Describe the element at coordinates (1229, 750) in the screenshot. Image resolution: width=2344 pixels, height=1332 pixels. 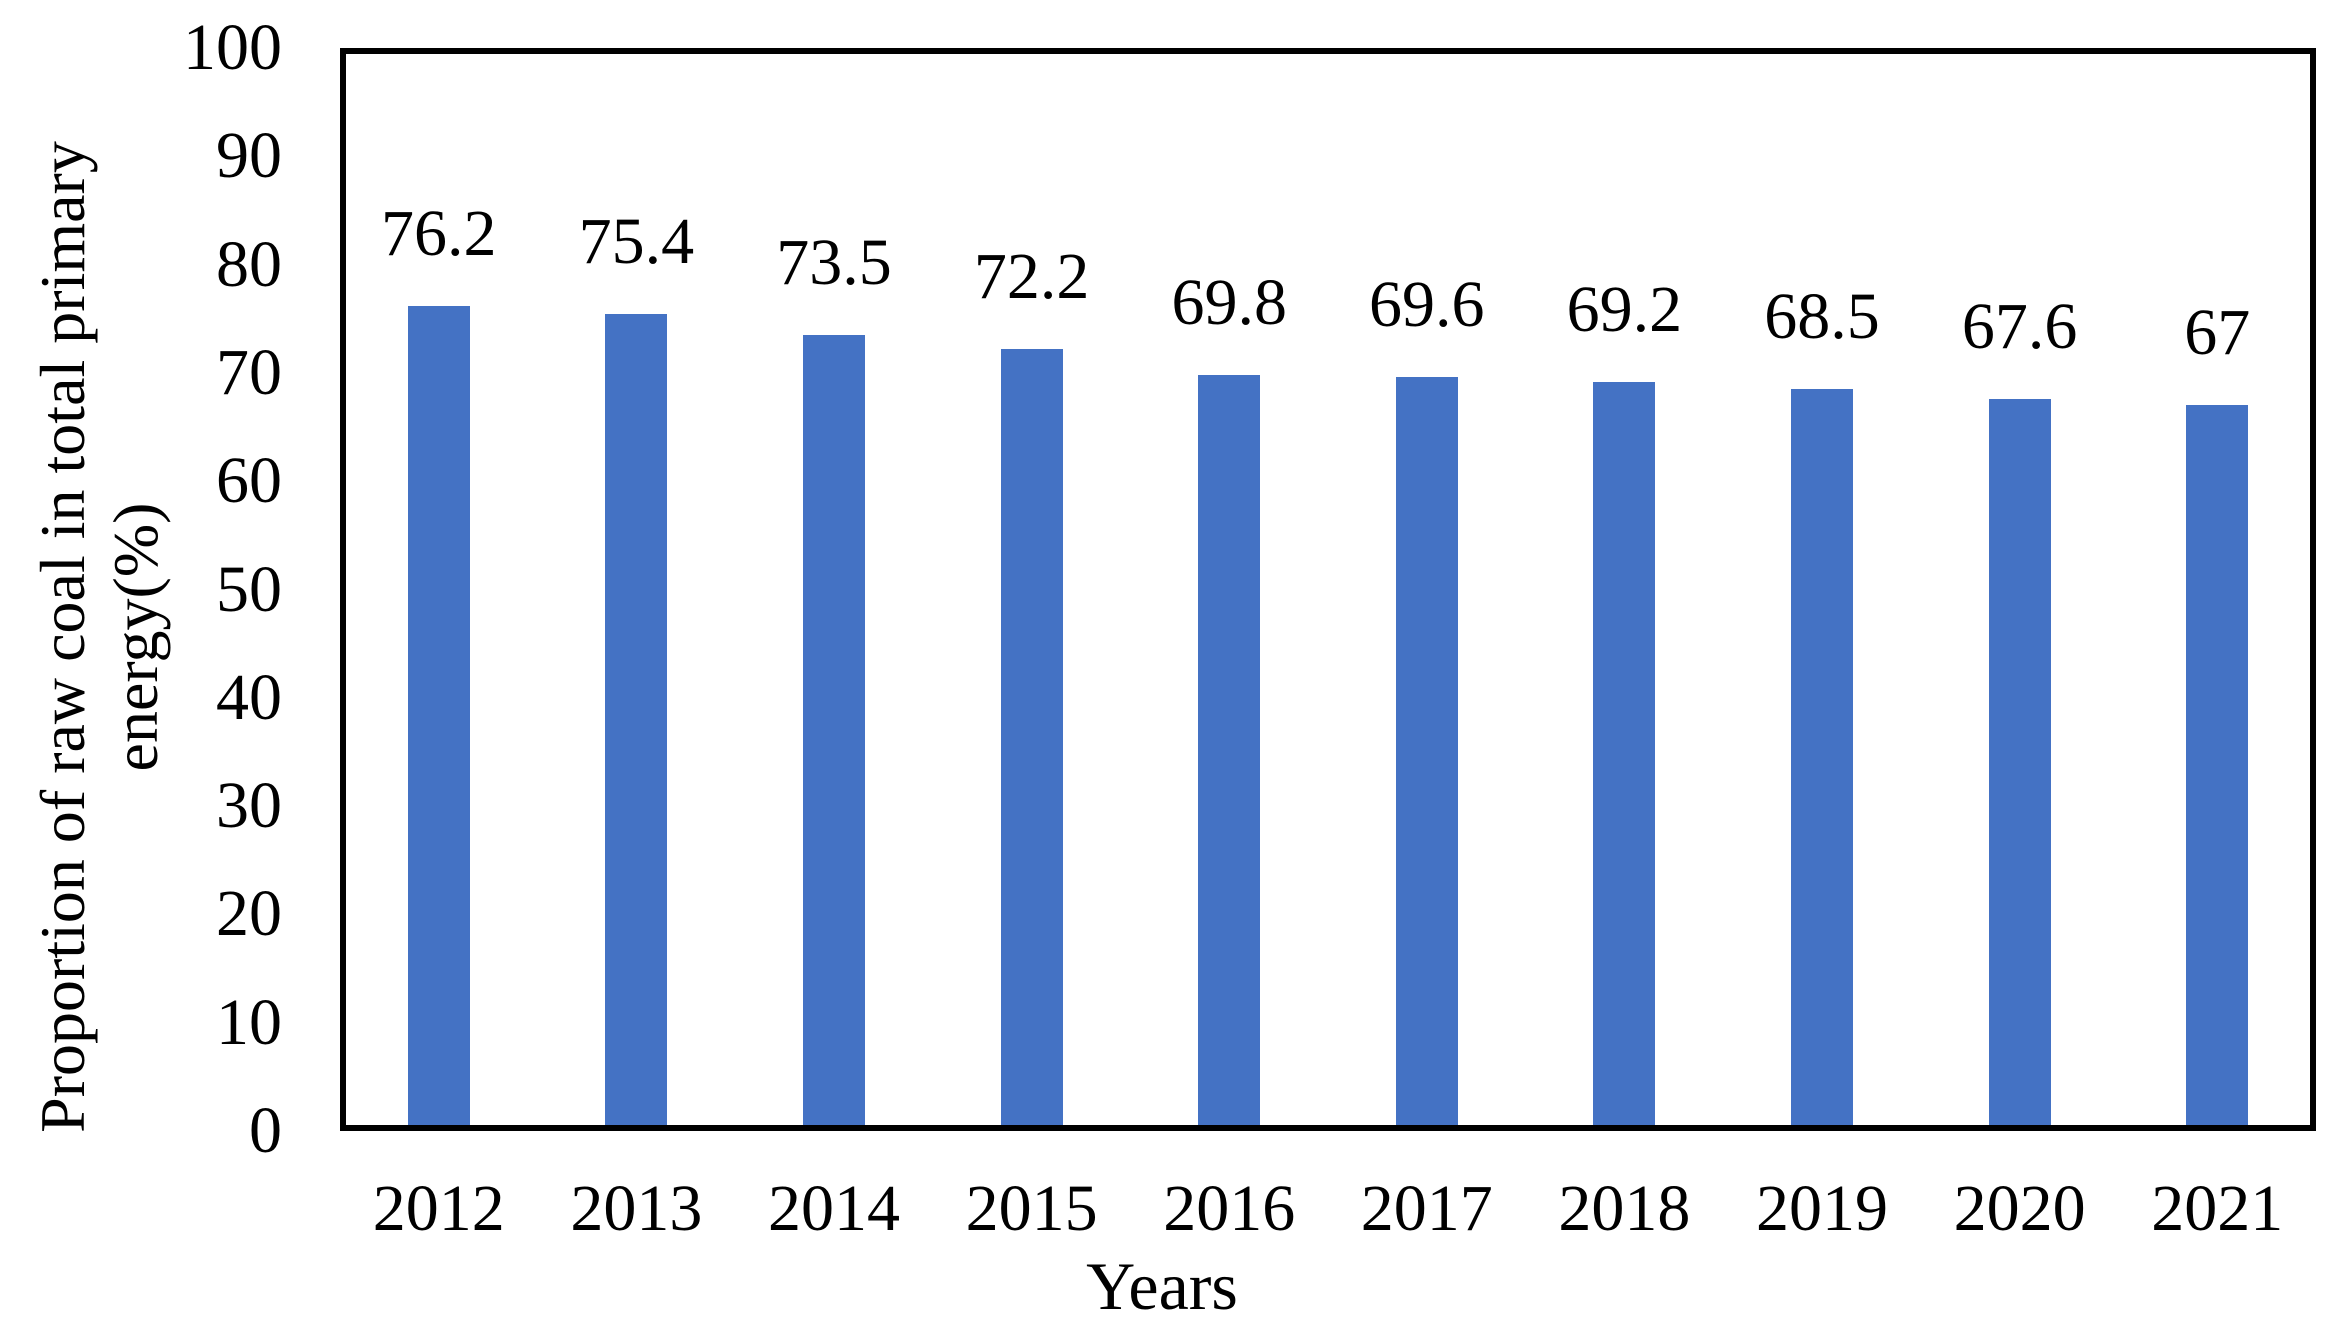
I see `bar-2016` at that location.